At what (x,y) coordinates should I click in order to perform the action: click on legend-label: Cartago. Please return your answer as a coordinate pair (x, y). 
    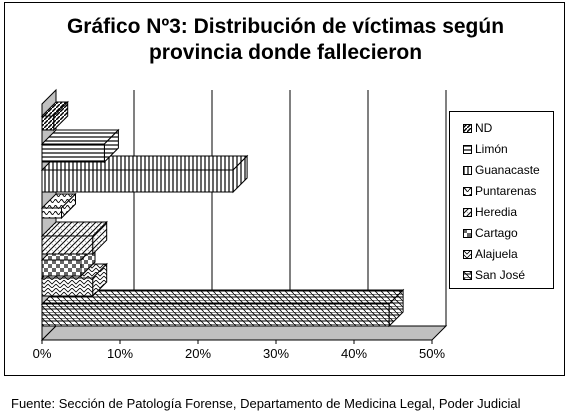
    Looking at the image, I should click on (496, 233).